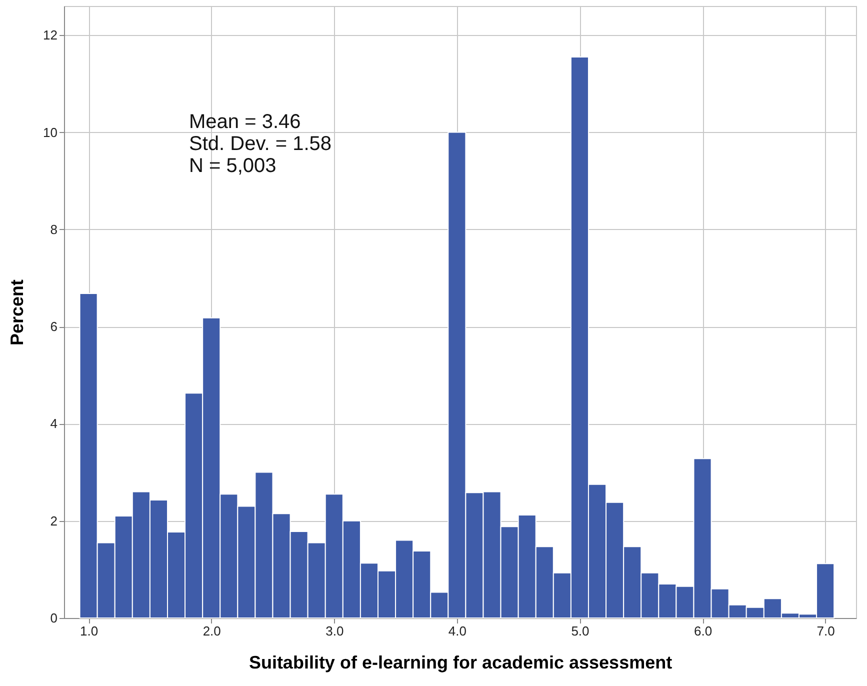 This screenshot has width=867, height=686. I want to click on annotation: Mean = 3.46, so click(245, 122).